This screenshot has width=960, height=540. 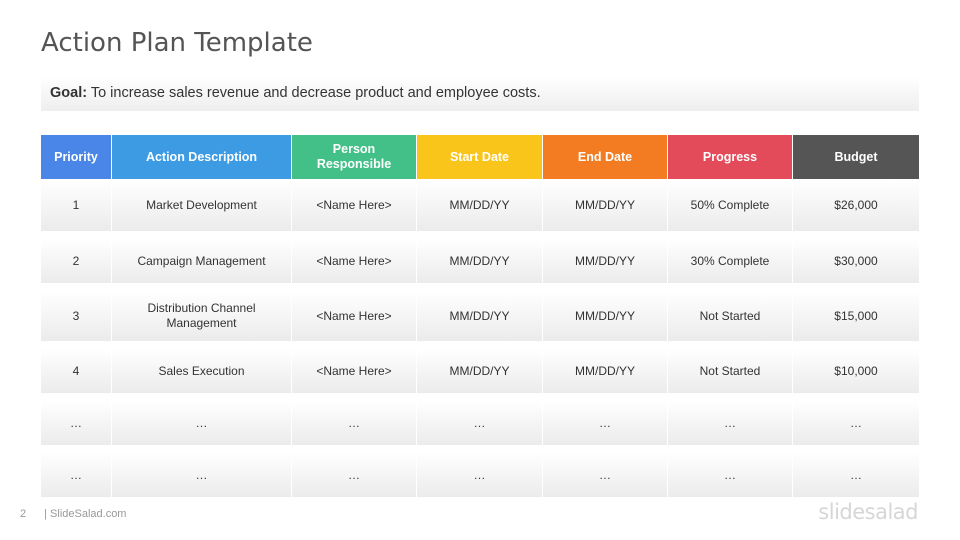 What do you see at coordinates (76, 367) in the screenshot?
I see `cell-priority: 4` at bounding box center [76, 367].